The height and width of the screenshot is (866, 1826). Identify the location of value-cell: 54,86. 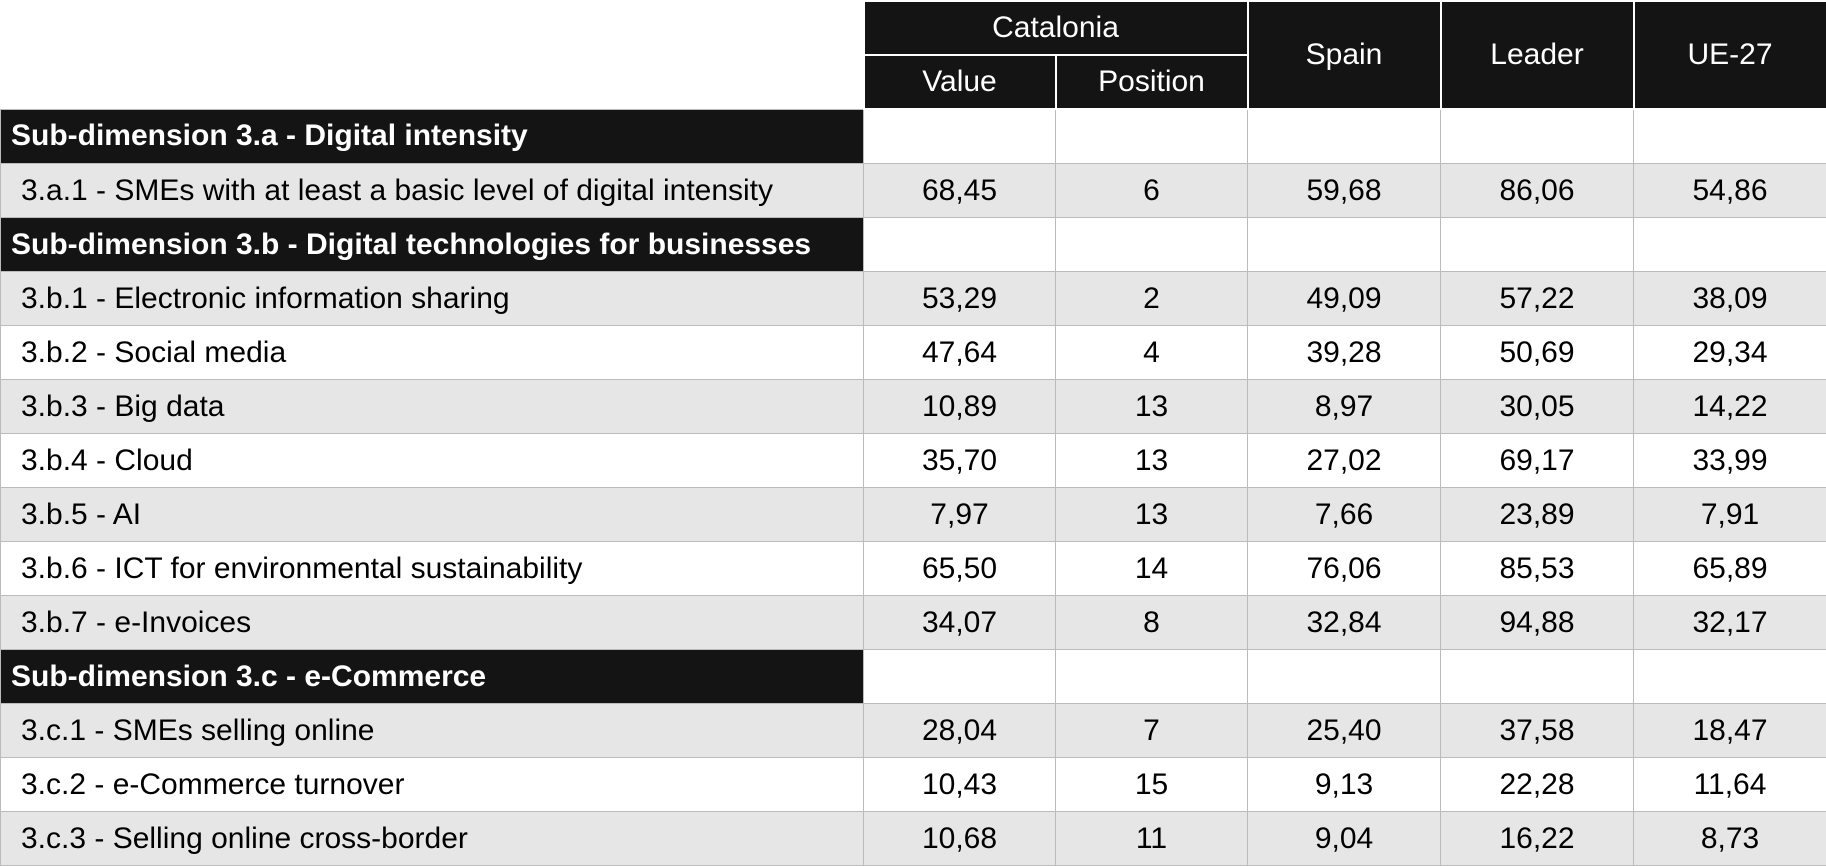
(1730, 191).